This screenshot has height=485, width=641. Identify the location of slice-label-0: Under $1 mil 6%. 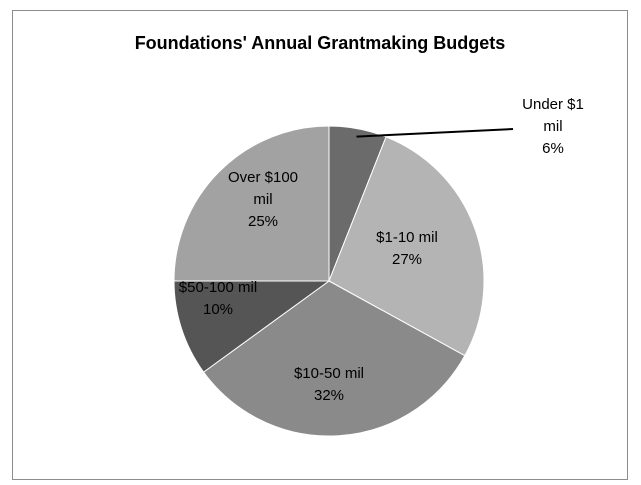
(553, 126).